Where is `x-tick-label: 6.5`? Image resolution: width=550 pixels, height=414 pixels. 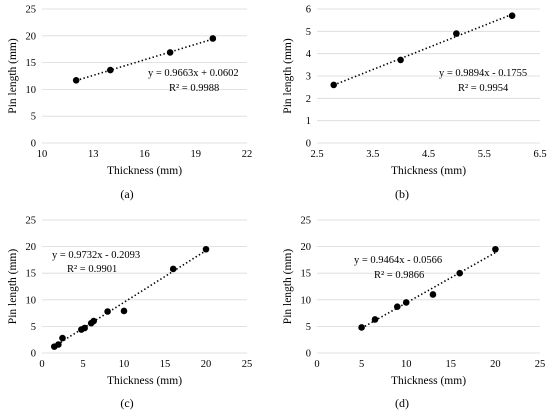 x-tick-label: 6.5 is located at coordinates (539, 154).